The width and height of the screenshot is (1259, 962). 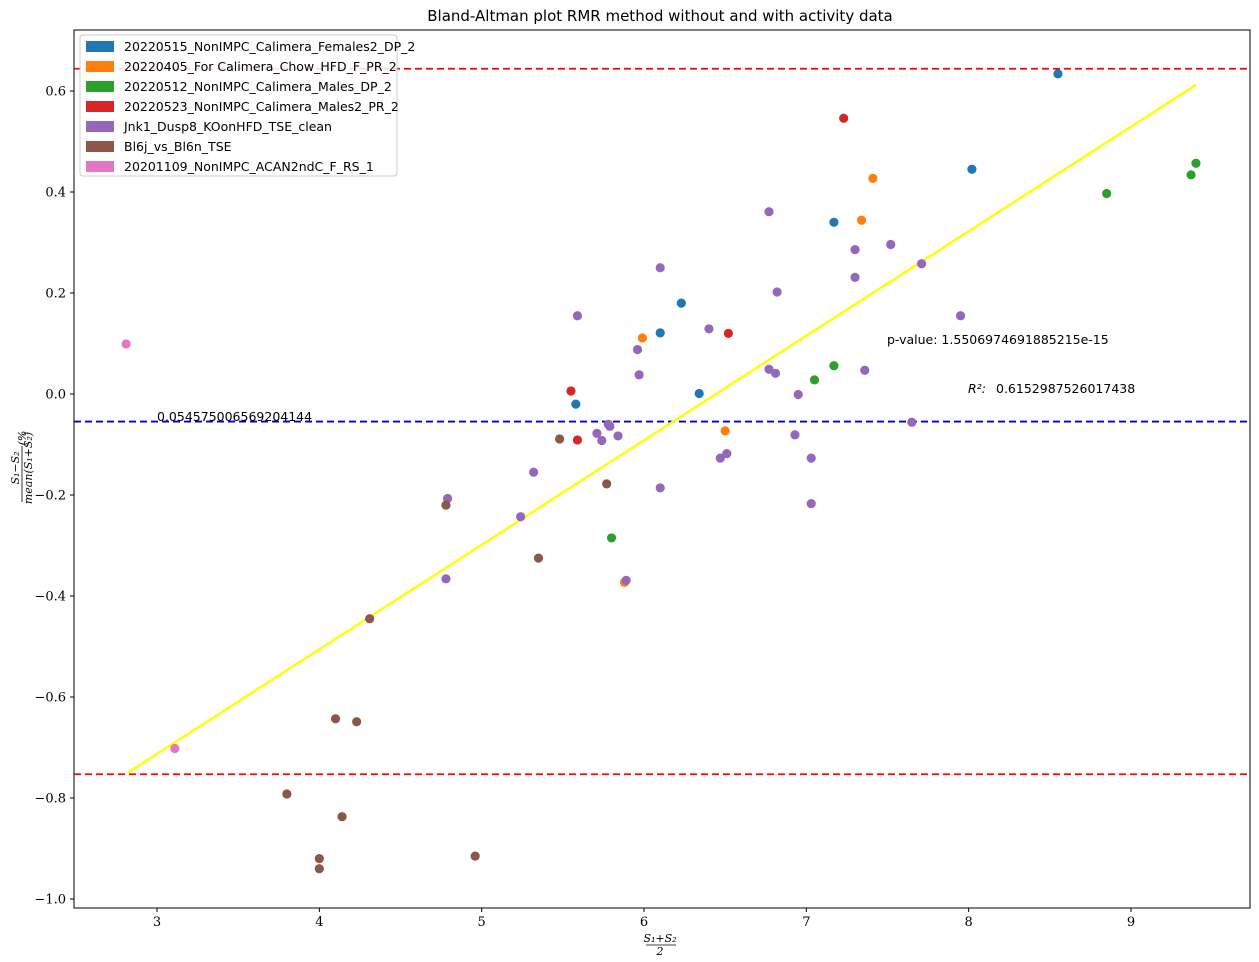 I want to click on x-axis-label: S₁+S₂ 2, so click(x=659, y=945).